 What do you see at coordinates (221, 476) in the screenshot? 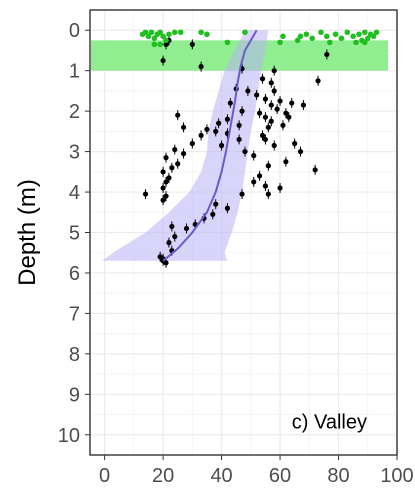
I see `x-tick-label: 40` at bounding box center [221, 476].